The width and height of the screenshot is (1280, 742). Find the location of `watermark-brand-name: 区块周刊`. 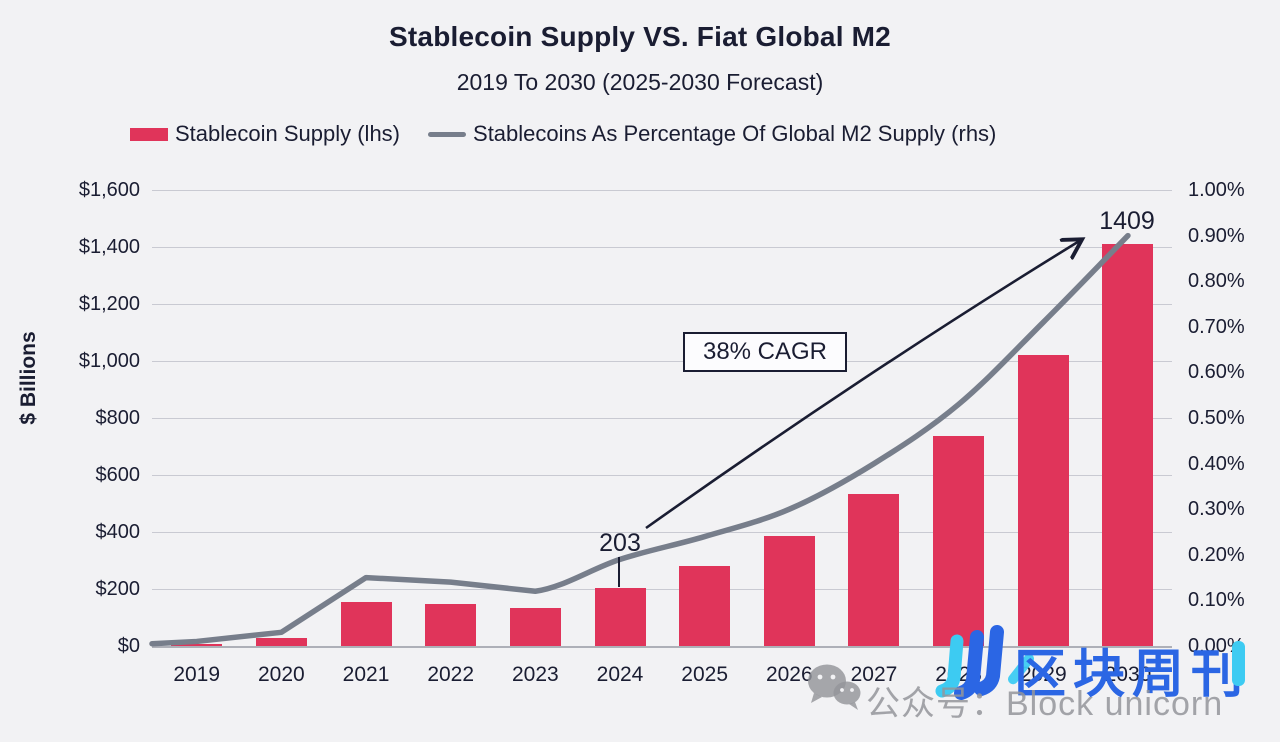

watermark-brand-name: 区块周刊 is located at coordinates (1132, 675).